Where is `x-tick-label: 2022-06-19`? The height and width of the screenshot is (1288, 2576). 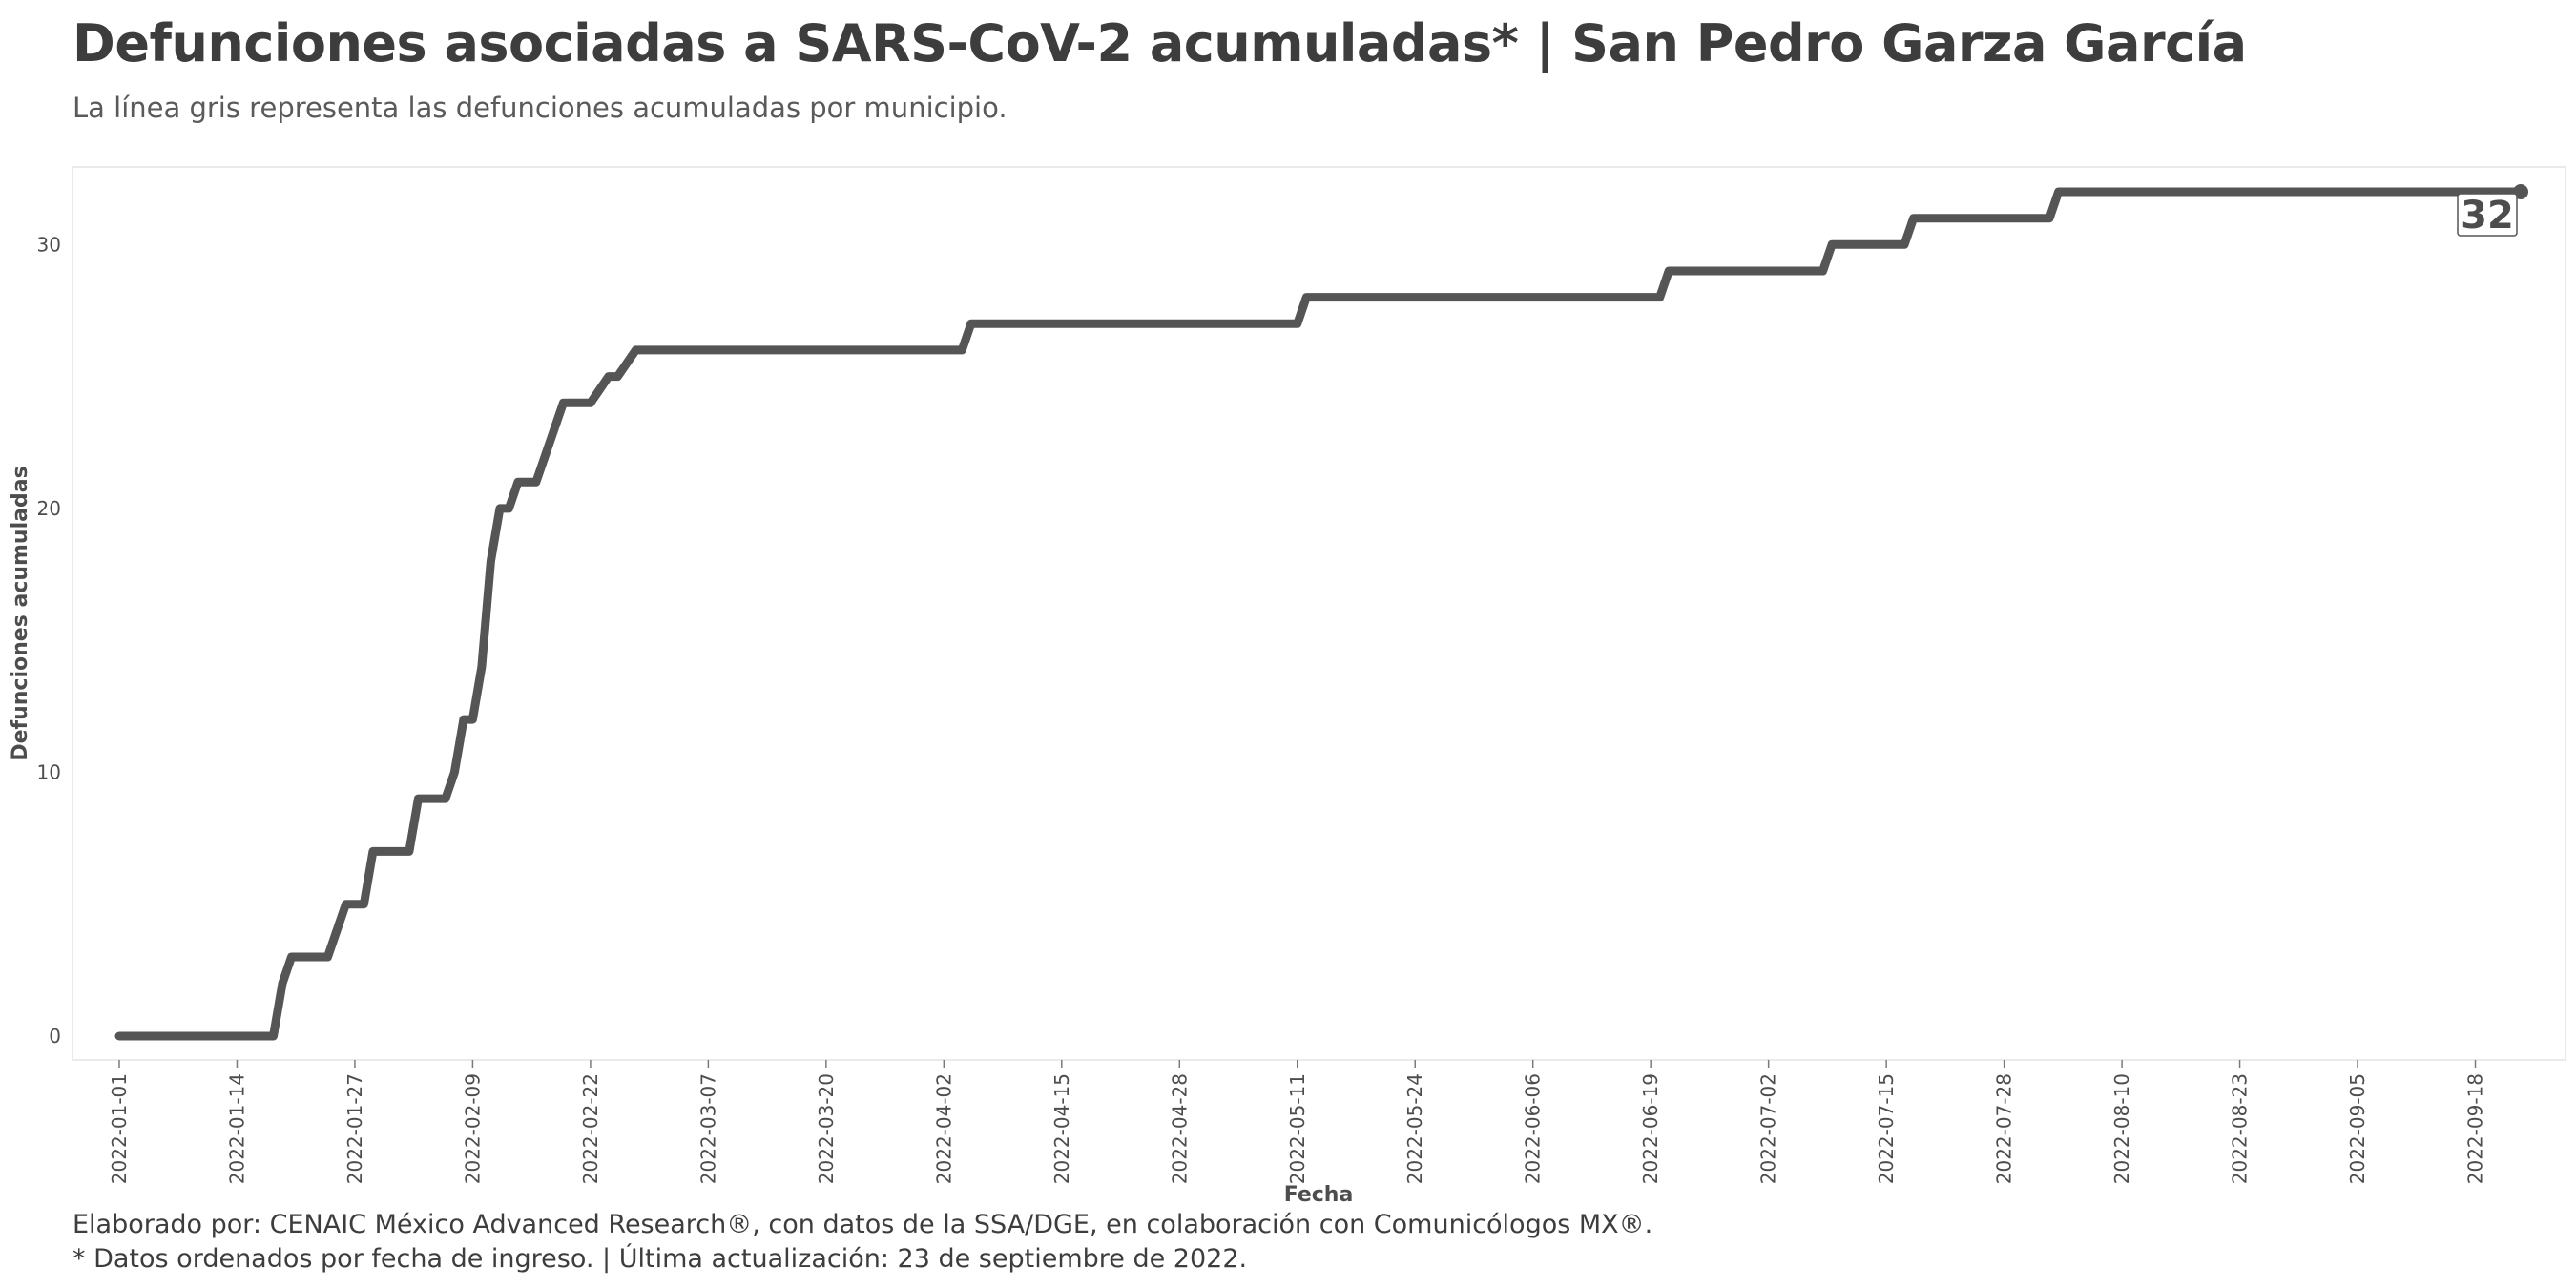 x-tick-label: 2022-06-19 is located at coordinates (1650, 1128).